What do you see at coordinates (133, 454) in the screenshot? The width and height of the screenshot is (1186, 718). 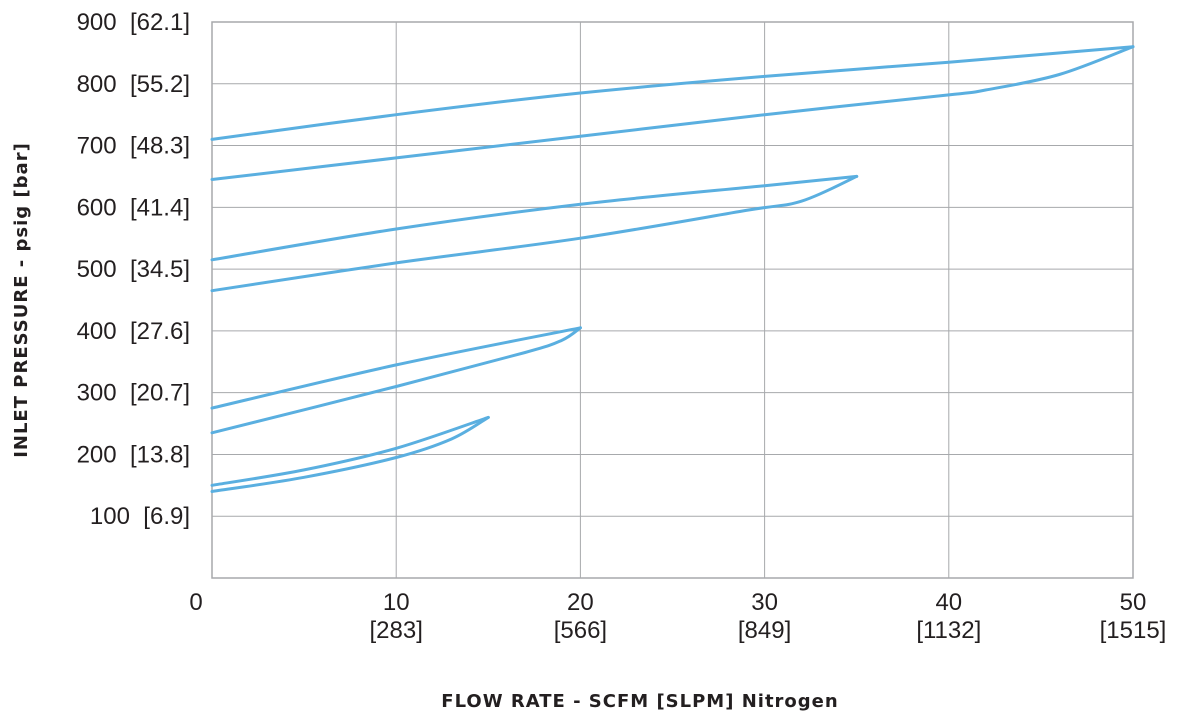 I see `y-tick-label: 200 [13.8]` at bounding box center [133, 454].